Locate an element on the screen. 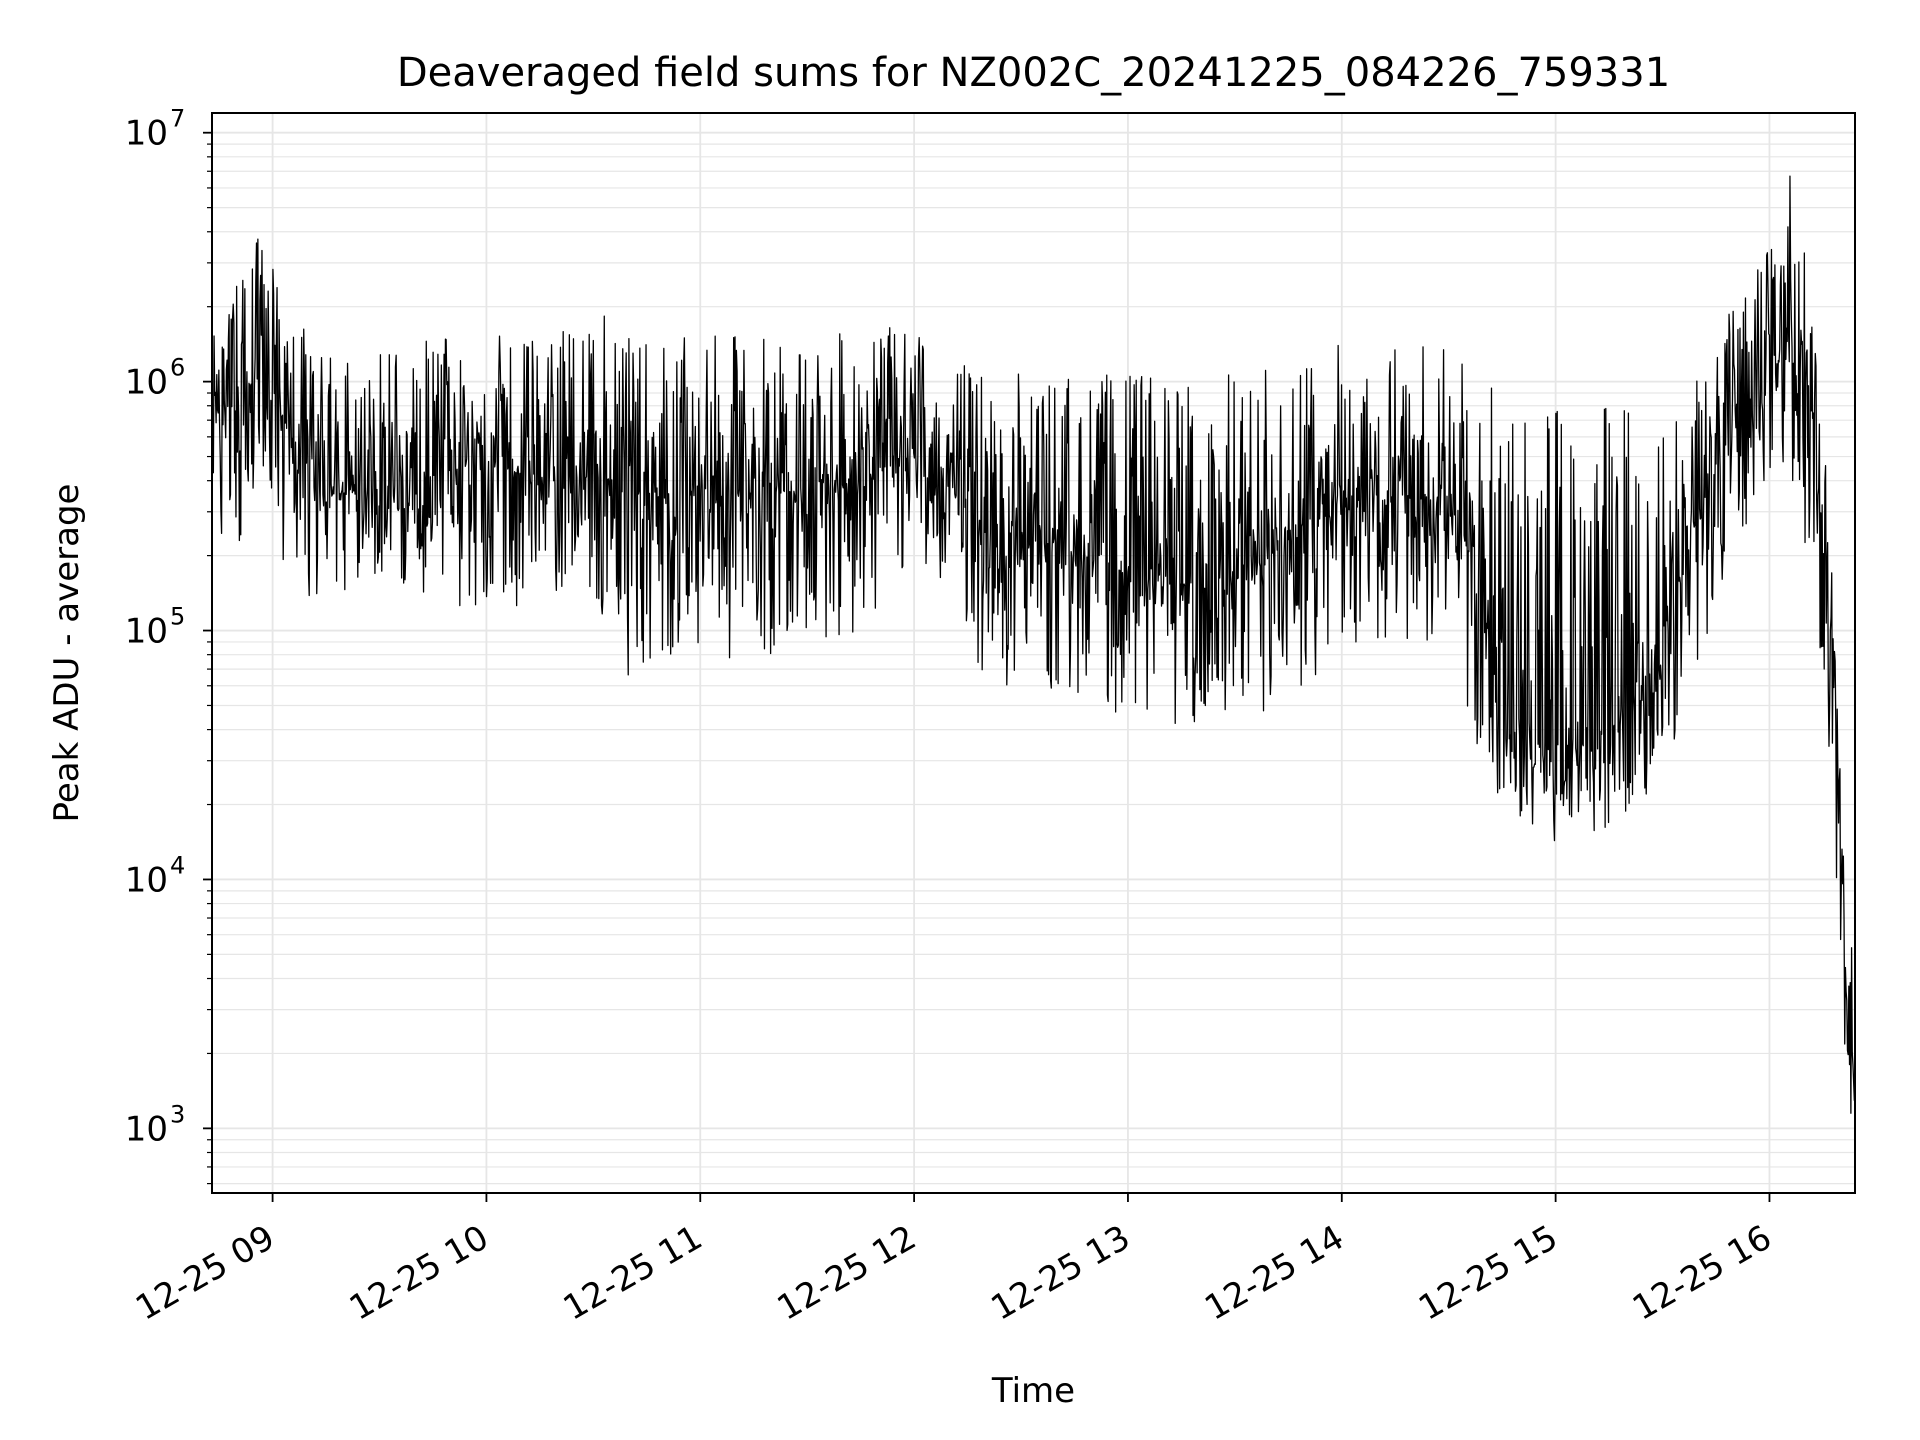 Image resolution: width=1920 pixels, height=1440 pixels. y-axis-title: Peak ADU - average is located at coordinates (67, 653).